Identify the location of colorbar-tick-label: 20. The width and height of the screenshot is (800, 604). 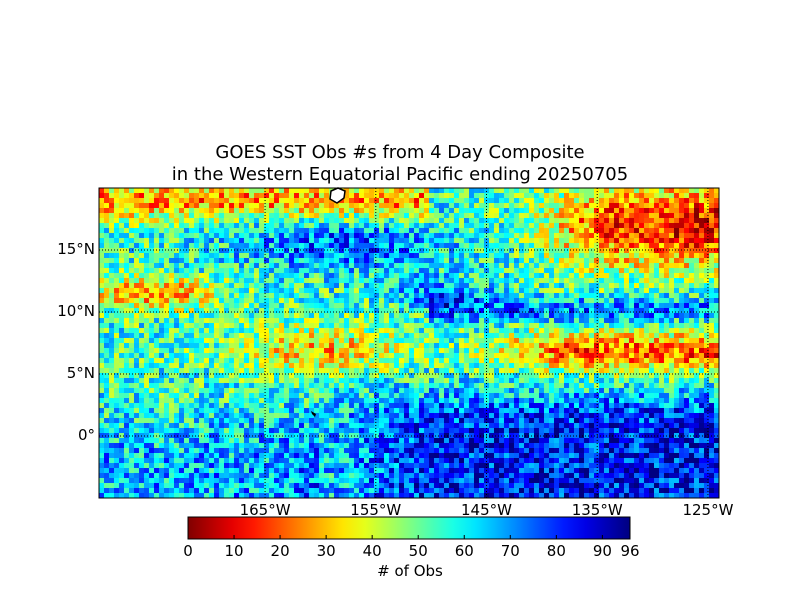
(280, 551).